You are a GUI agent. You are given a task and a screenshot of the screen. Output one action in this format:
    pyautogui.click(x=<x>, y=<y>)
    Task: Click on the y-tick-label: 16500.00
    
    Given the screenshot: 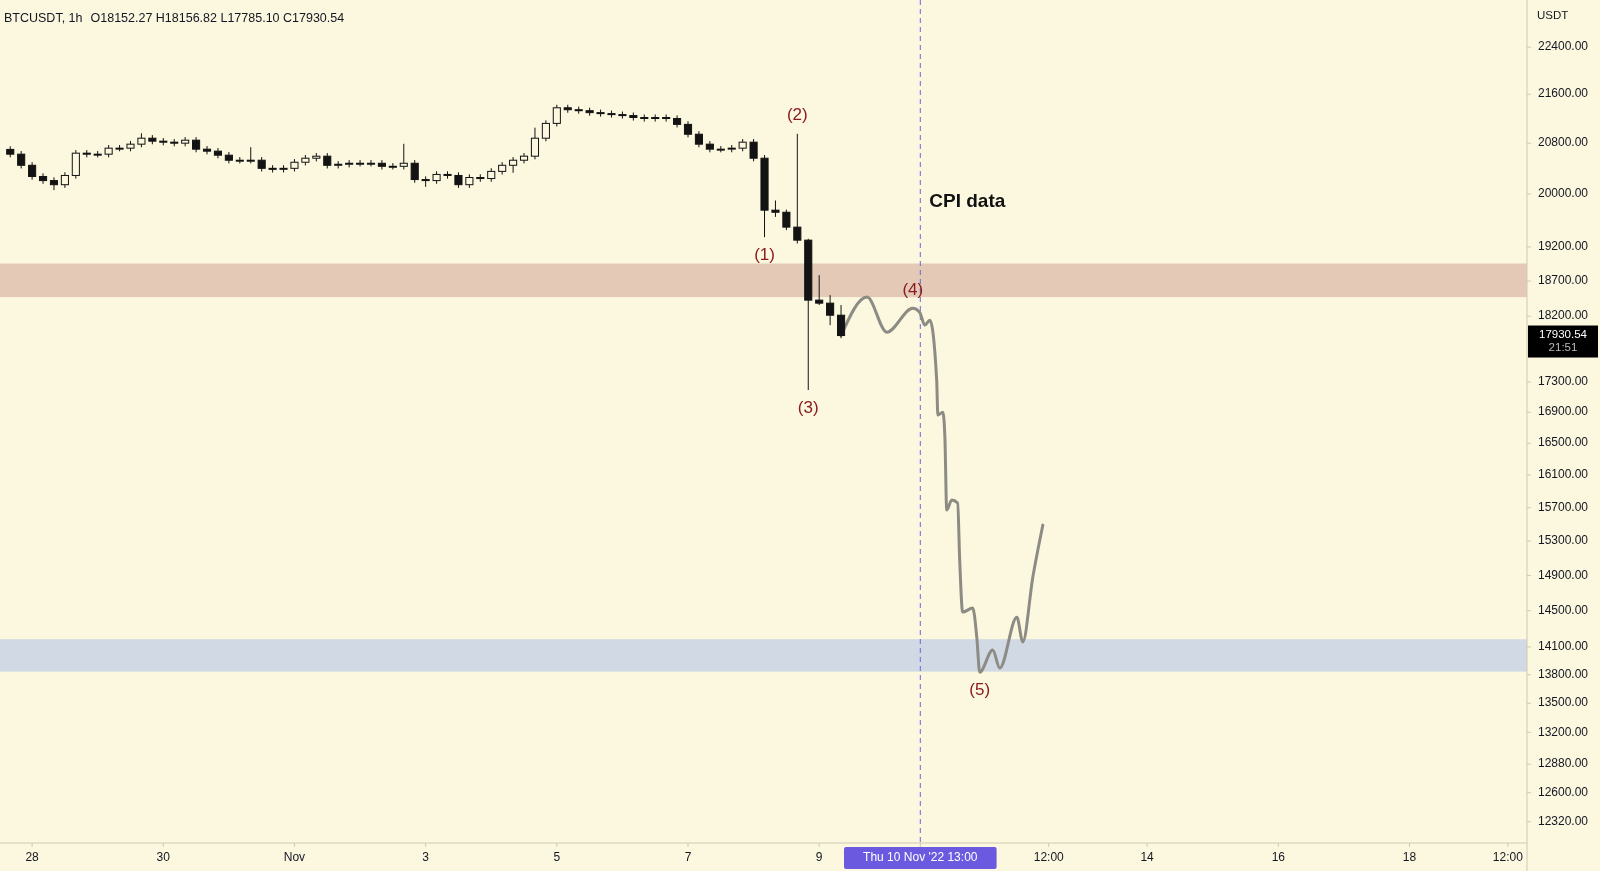 What is the action you would take?
    pyautogui.click(x=1563, y=442)
    